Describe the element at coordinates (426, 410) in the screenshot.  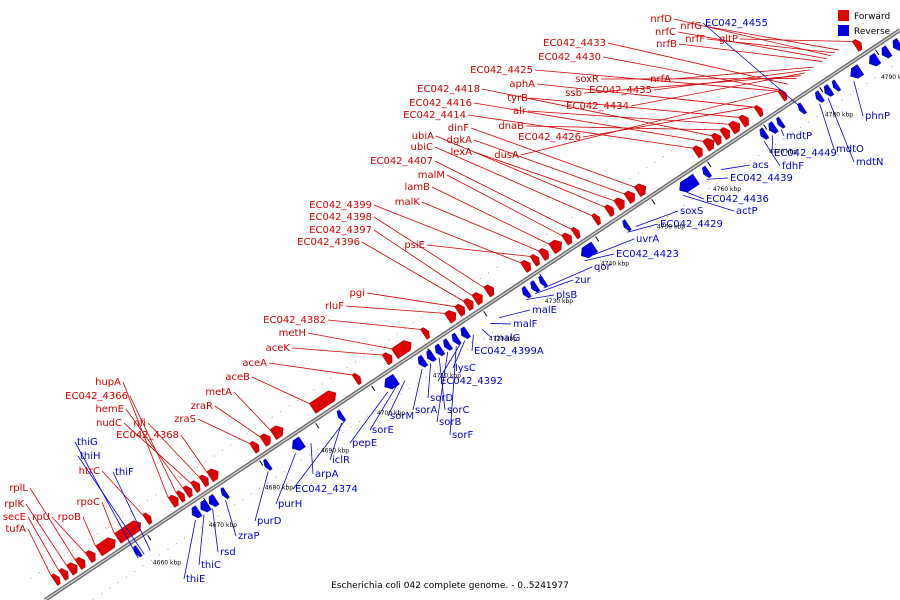
I see `gene-label: sorA` at that location.